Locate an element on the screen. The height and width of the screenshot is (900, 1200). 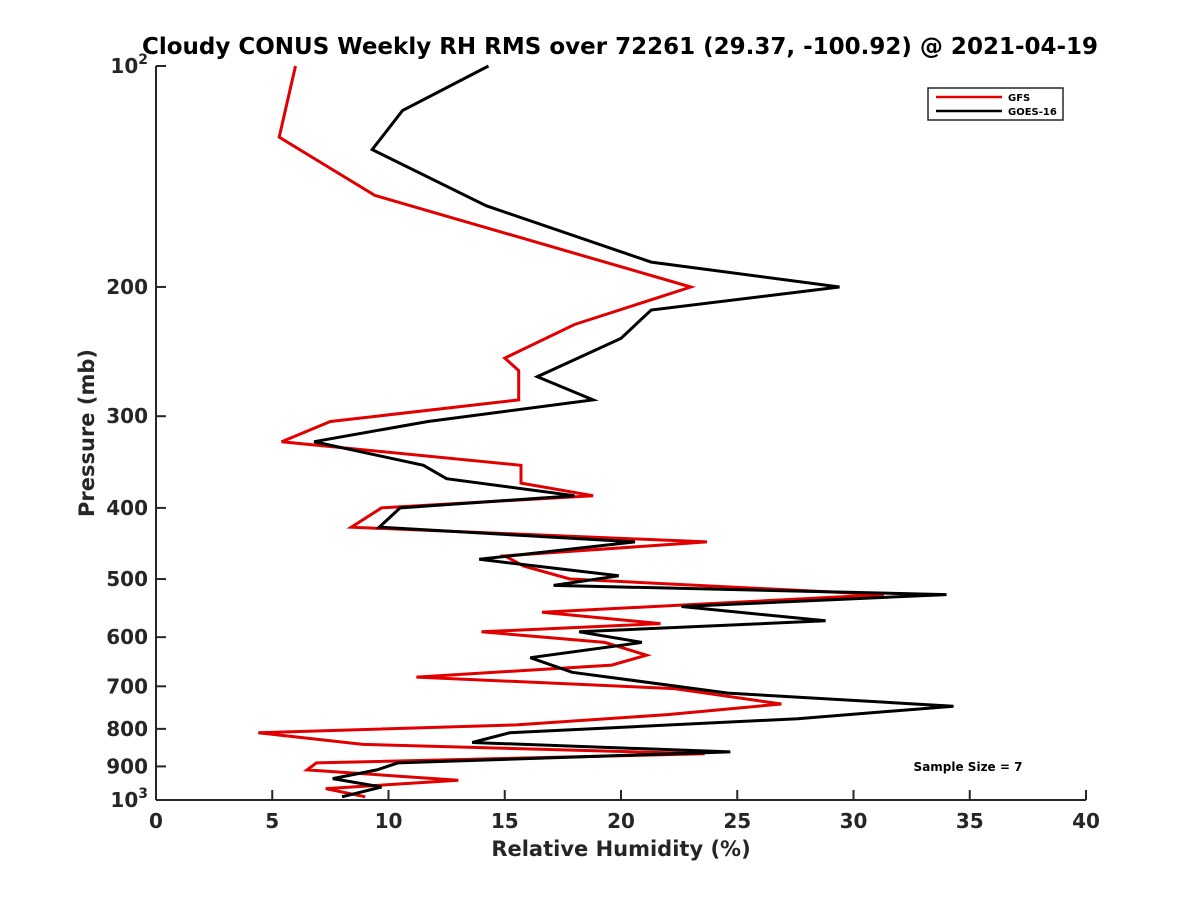
x-tick-label: 5 is located at coordinates (272, 821).